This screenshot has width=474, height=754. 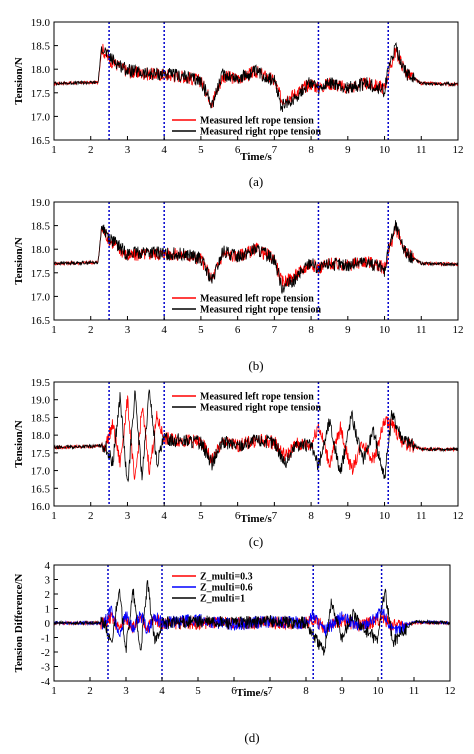 I want to click on y-tick-label: 19.5, so click(x=41, y=383).